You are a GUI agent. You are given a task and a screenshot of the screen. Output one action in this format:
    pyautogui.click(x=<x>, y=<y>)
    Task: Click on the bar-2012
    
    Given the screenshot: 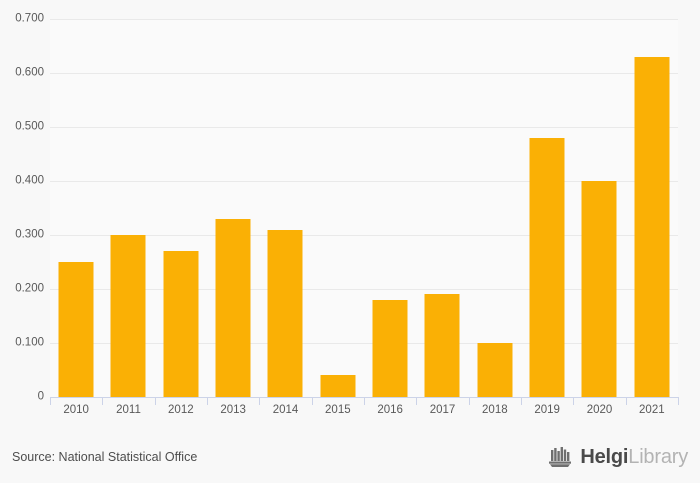 What is the action you would take?
    pyautogui.click(x=181, y=324)
    